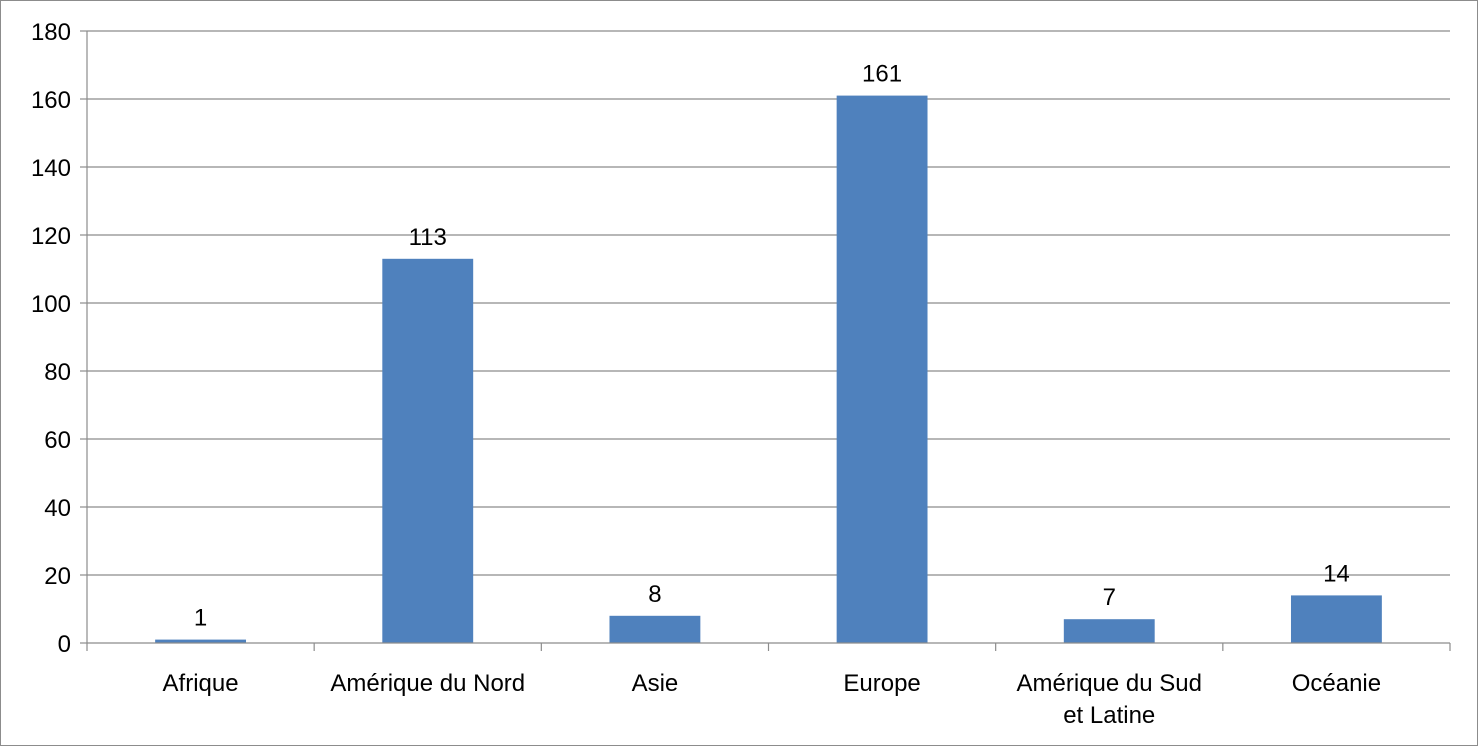  What do you see at coordinates (57, 576) in the screenshot?
I see `y-tick-label-20: 20` at bounding box center [57, 576].